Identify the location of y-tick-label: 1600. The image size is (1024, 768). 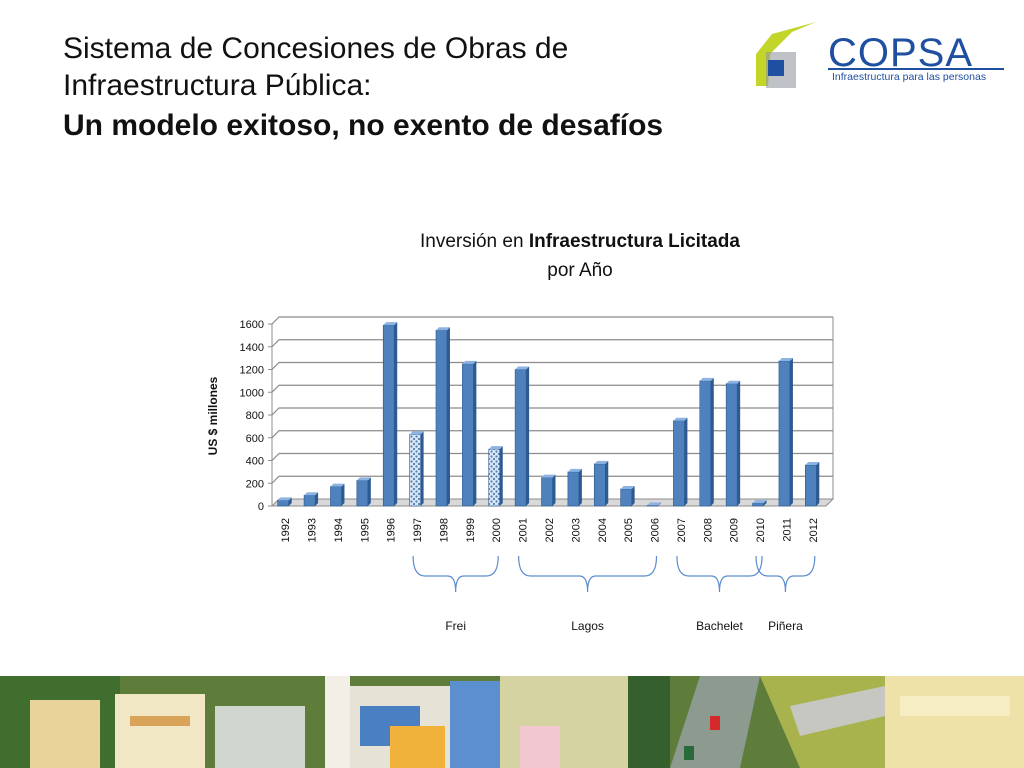
(252, 325).